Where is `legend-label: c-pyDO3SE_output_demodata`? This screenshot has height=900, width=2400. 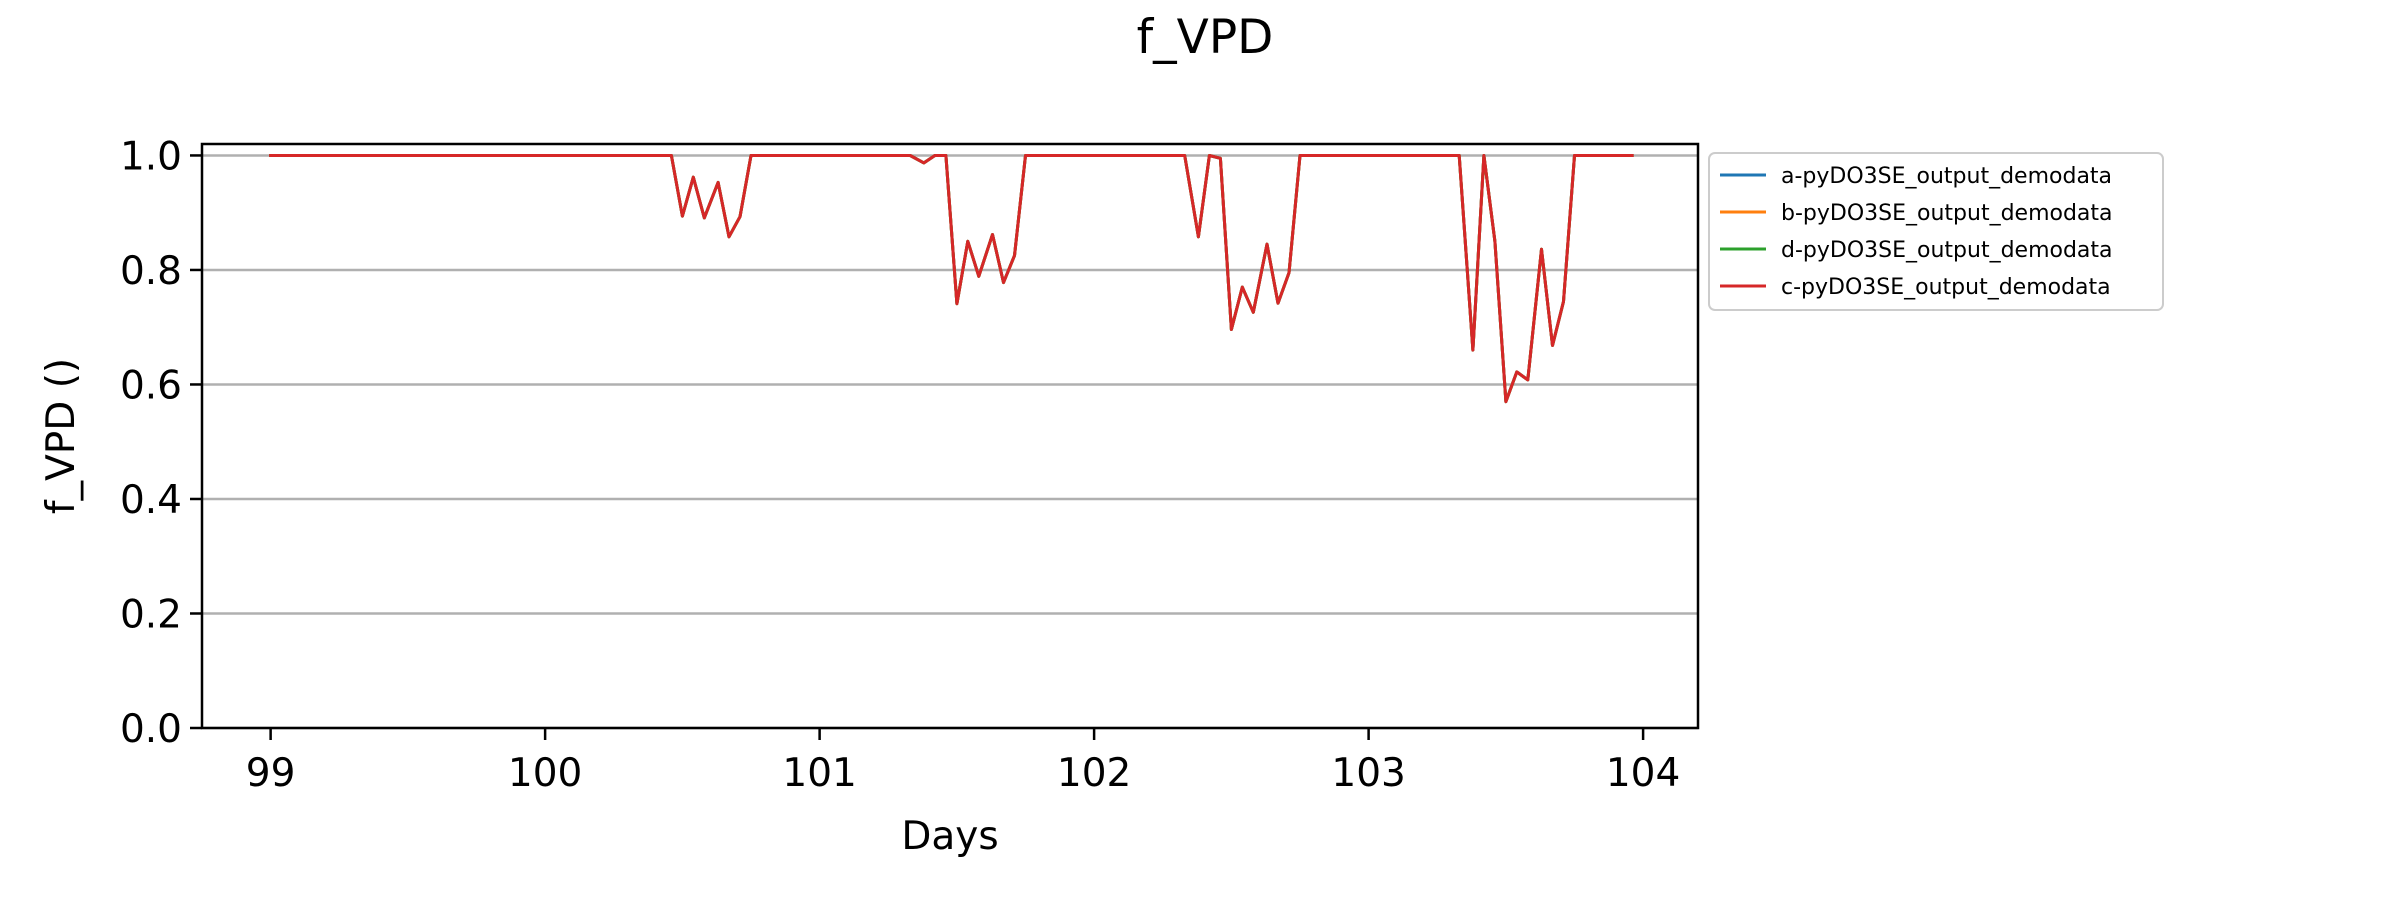
legend-label: c-pyDO3SE_output_demodata is located at coordinates (1946, 287).